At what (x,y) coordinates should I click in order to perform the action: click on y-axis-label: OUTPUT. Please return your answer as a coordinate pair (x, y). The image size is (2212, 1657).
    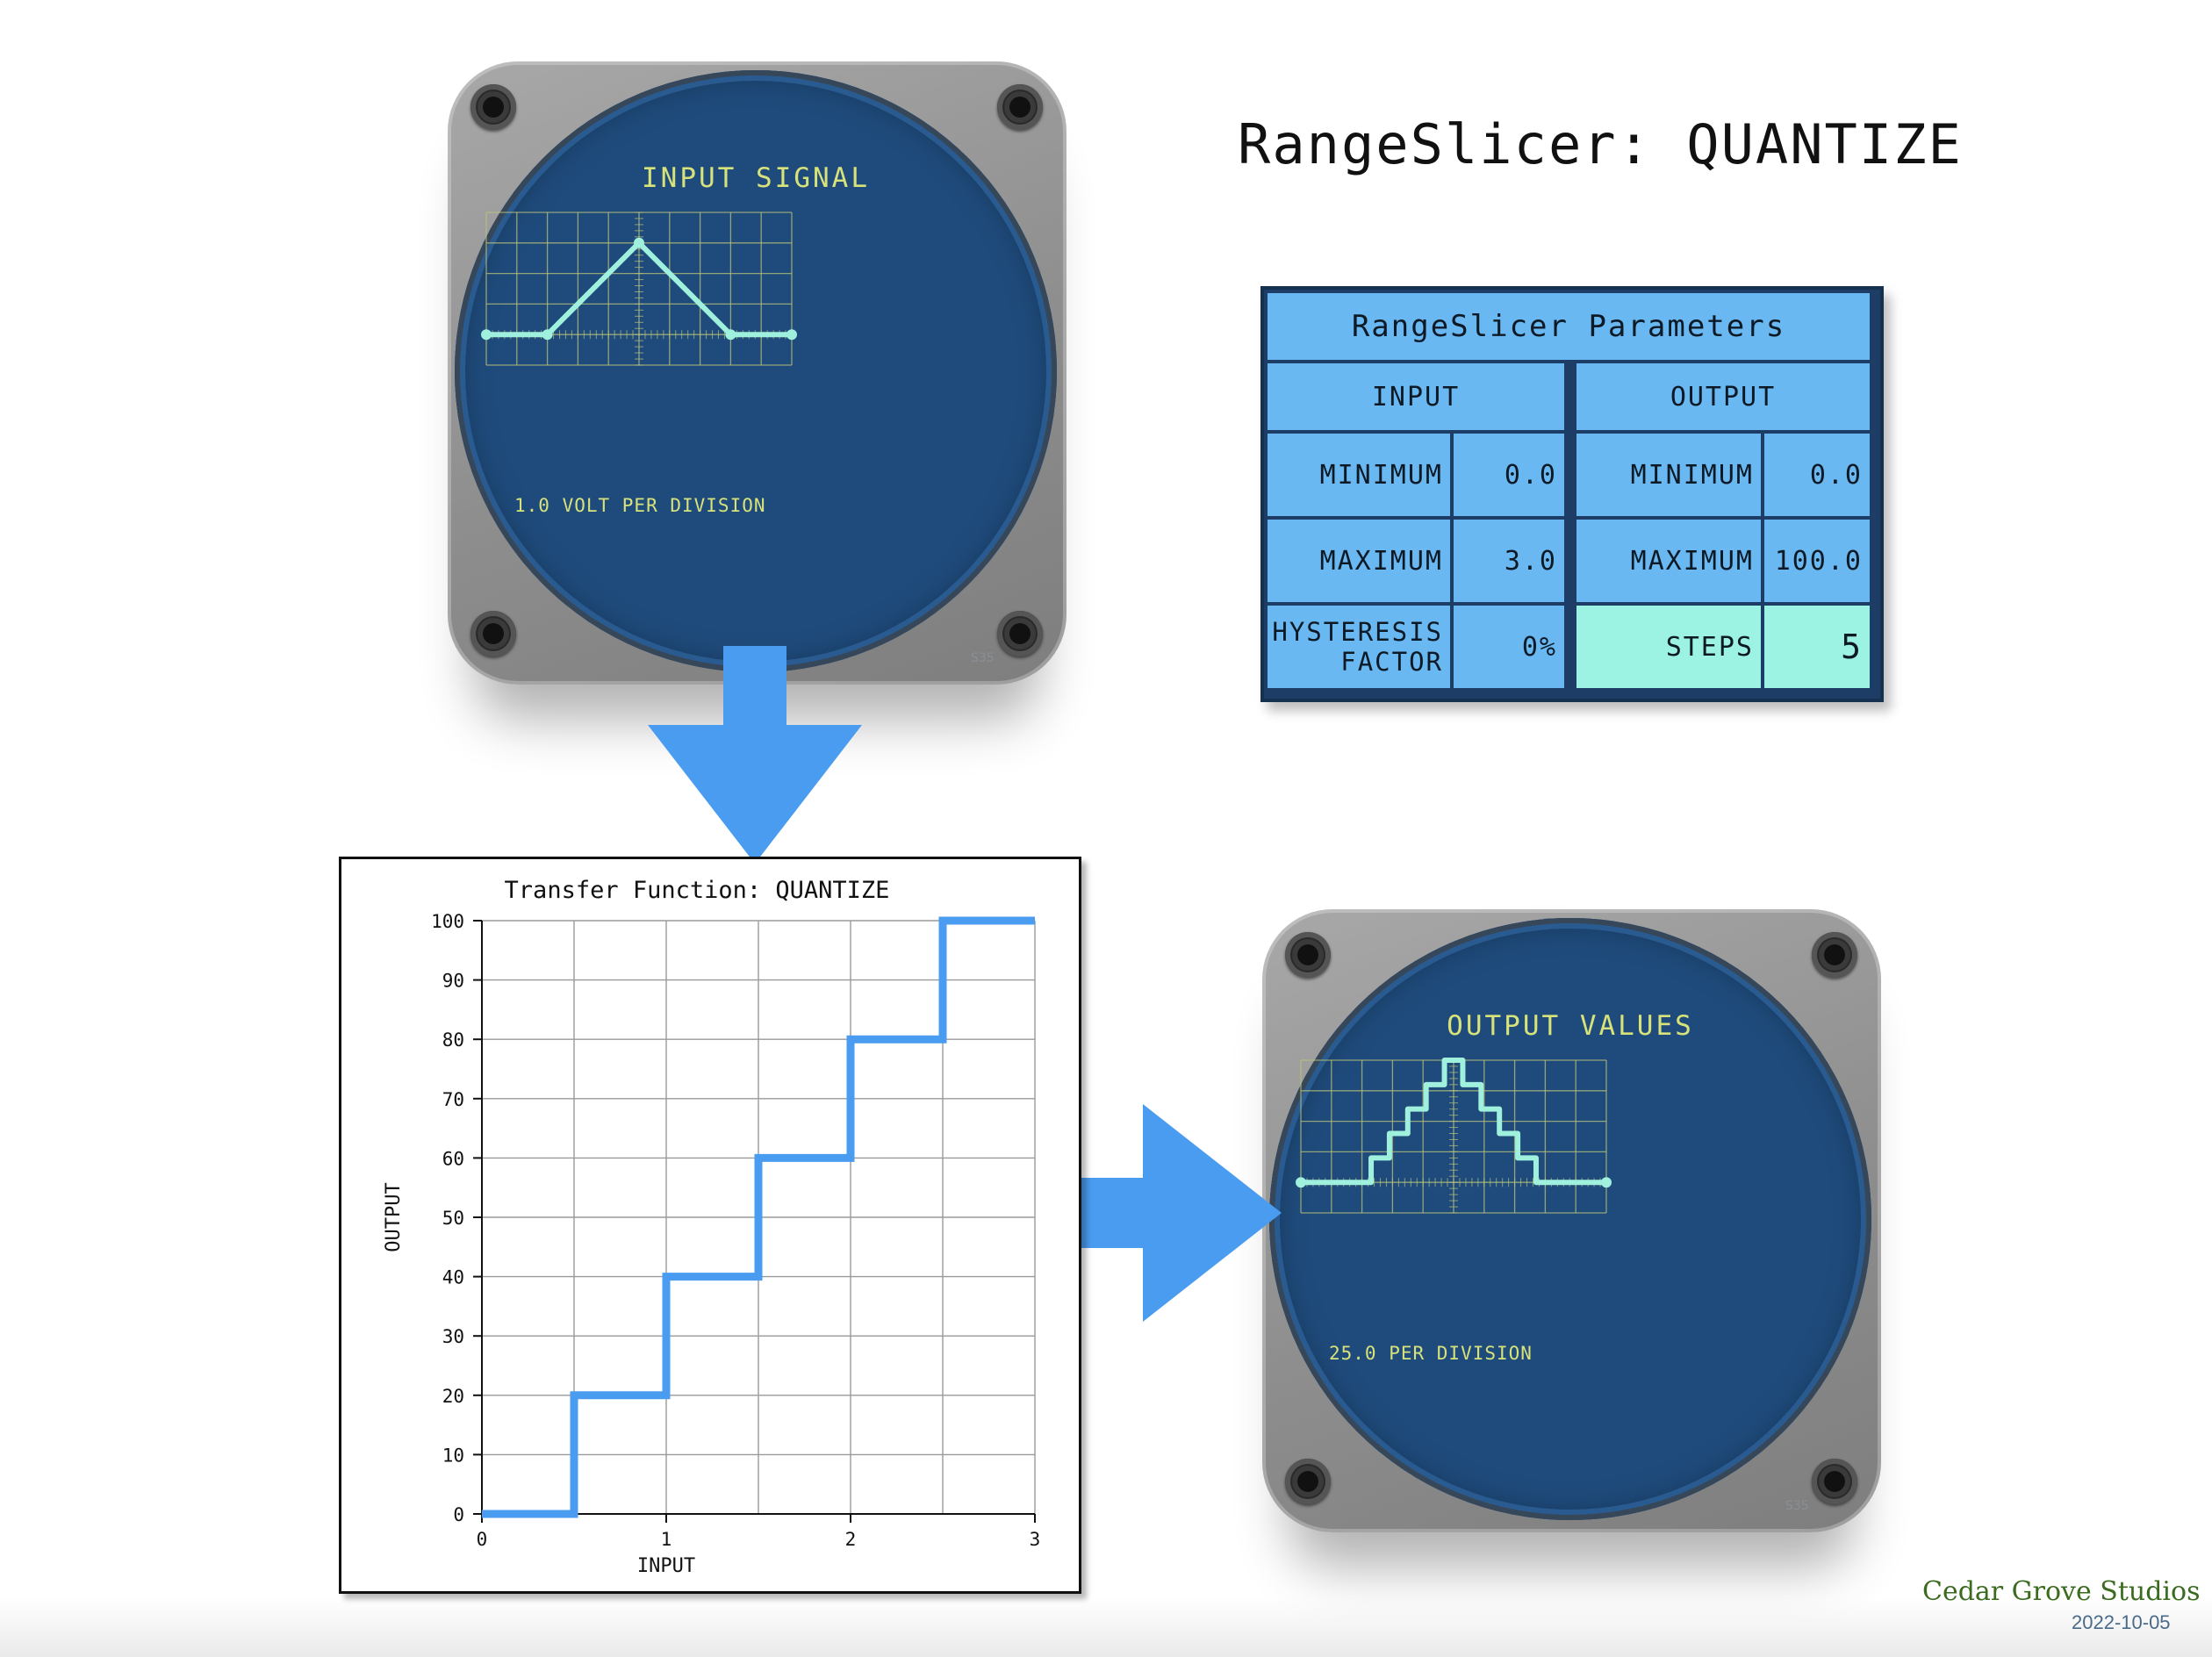
    Looking at the image, I should click on (394, 1217).